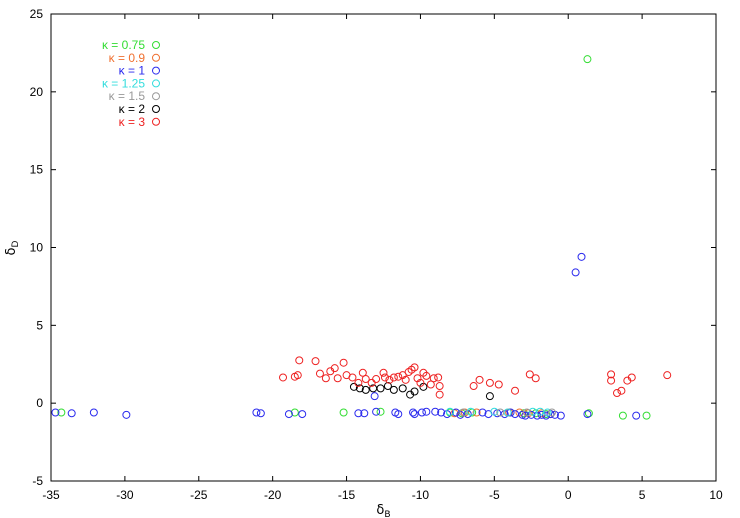  What do you see at coordinates (39, 325) in the screenshot?
I see `y-tick-label: 5` at bounding box center [39, 325].